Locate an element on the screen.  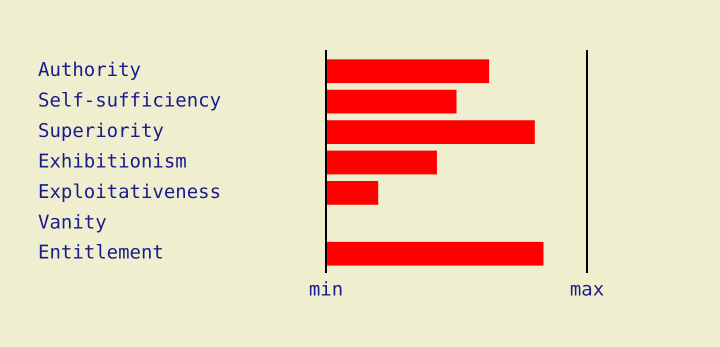
y-tick-label: Entitlement is located at coordinates (101, 253).